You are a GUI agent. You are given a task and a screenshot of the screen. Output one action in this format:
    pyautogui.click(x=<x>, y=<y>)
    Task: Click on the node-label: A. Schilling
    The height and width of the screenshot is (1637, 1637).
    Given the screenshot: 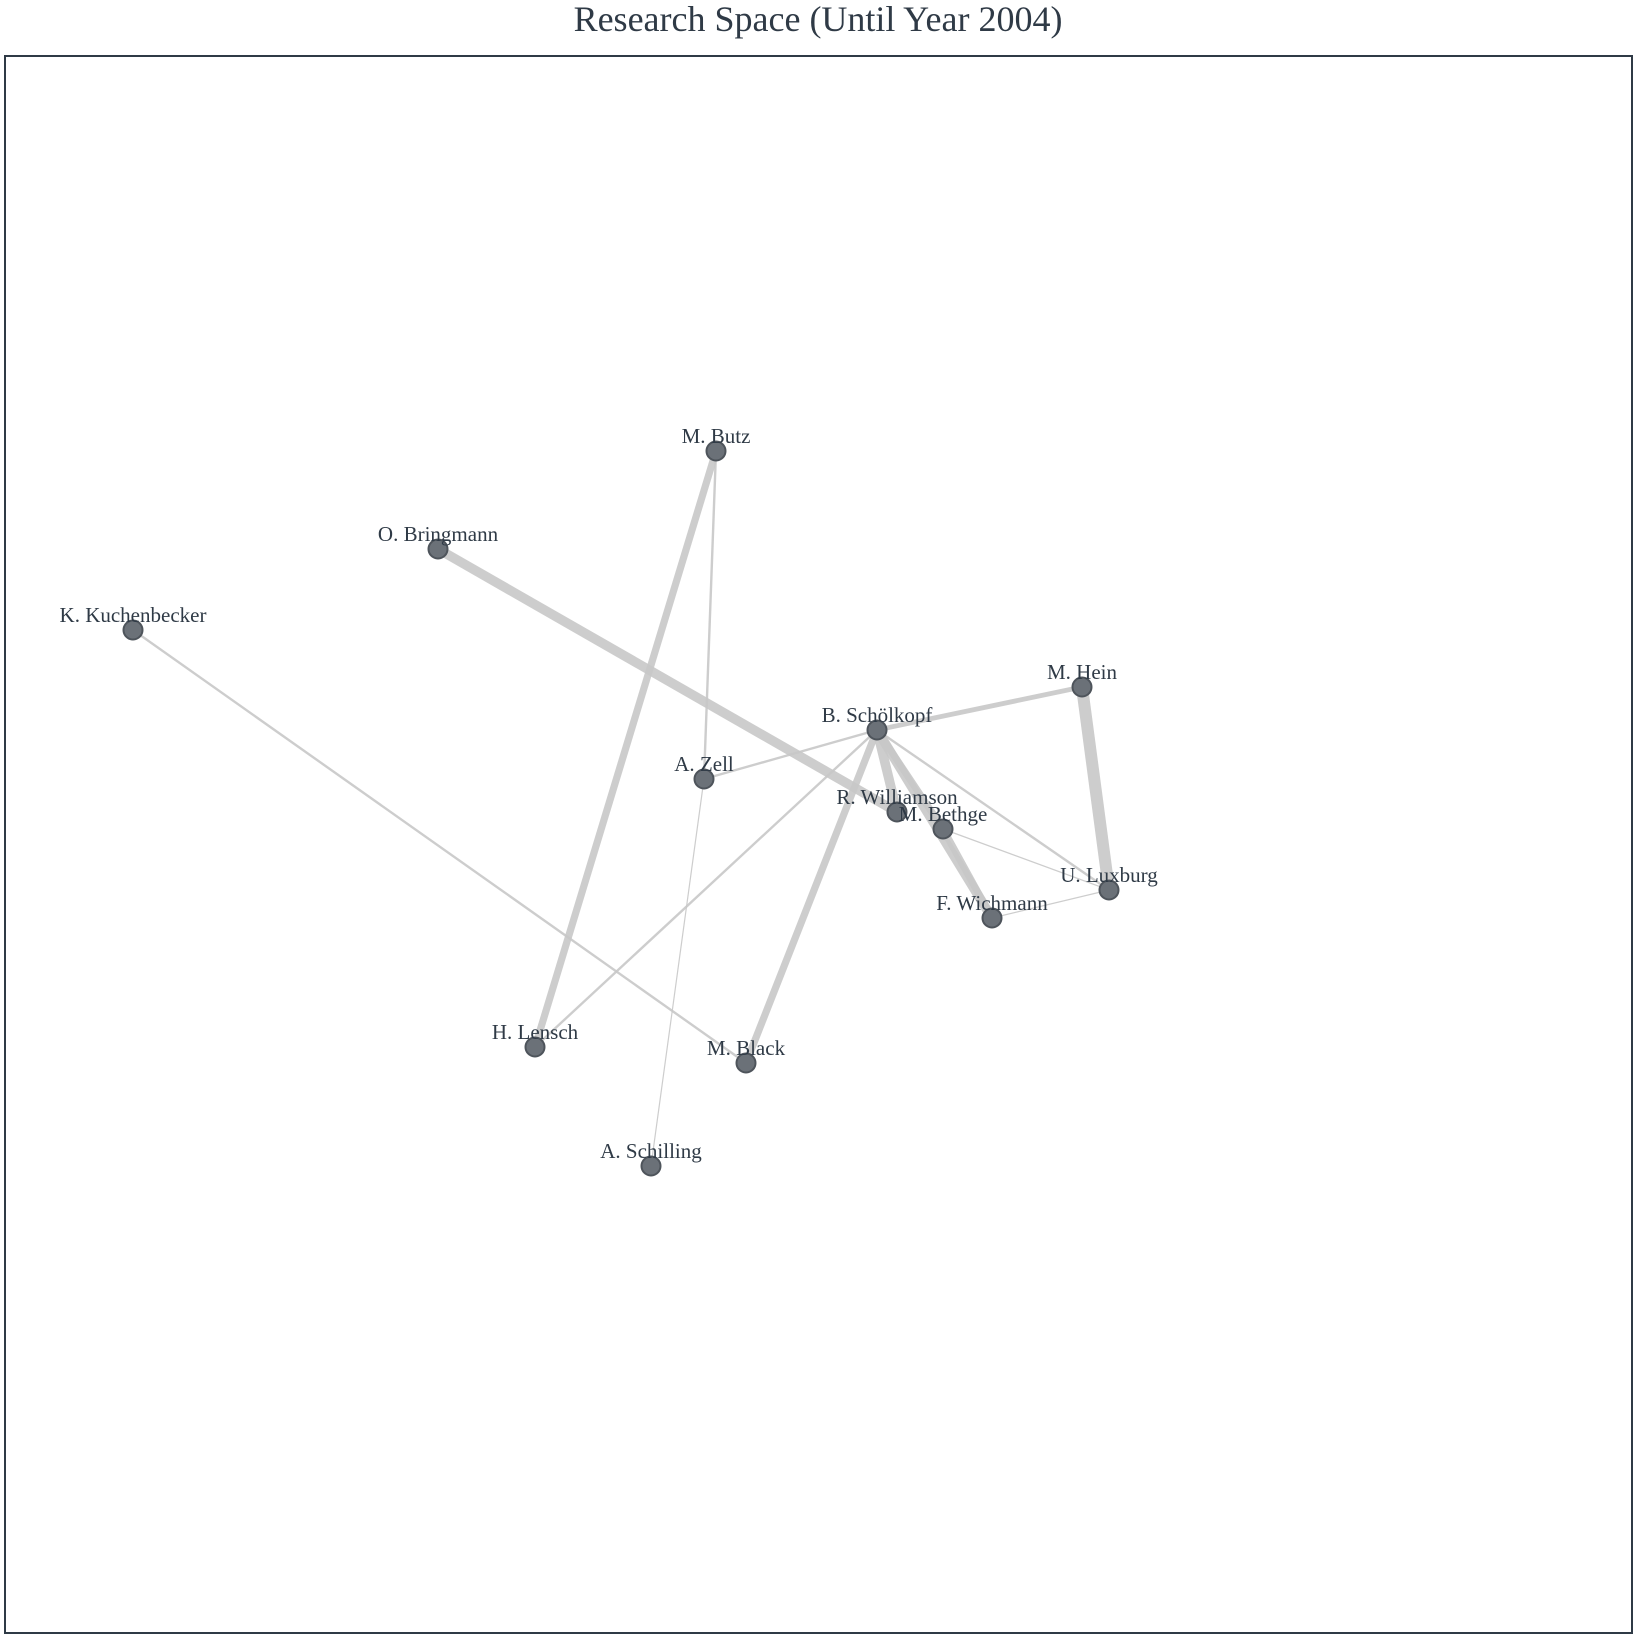 What is the action you would take?
    pyautogui.click(x=651, y=1151)
    